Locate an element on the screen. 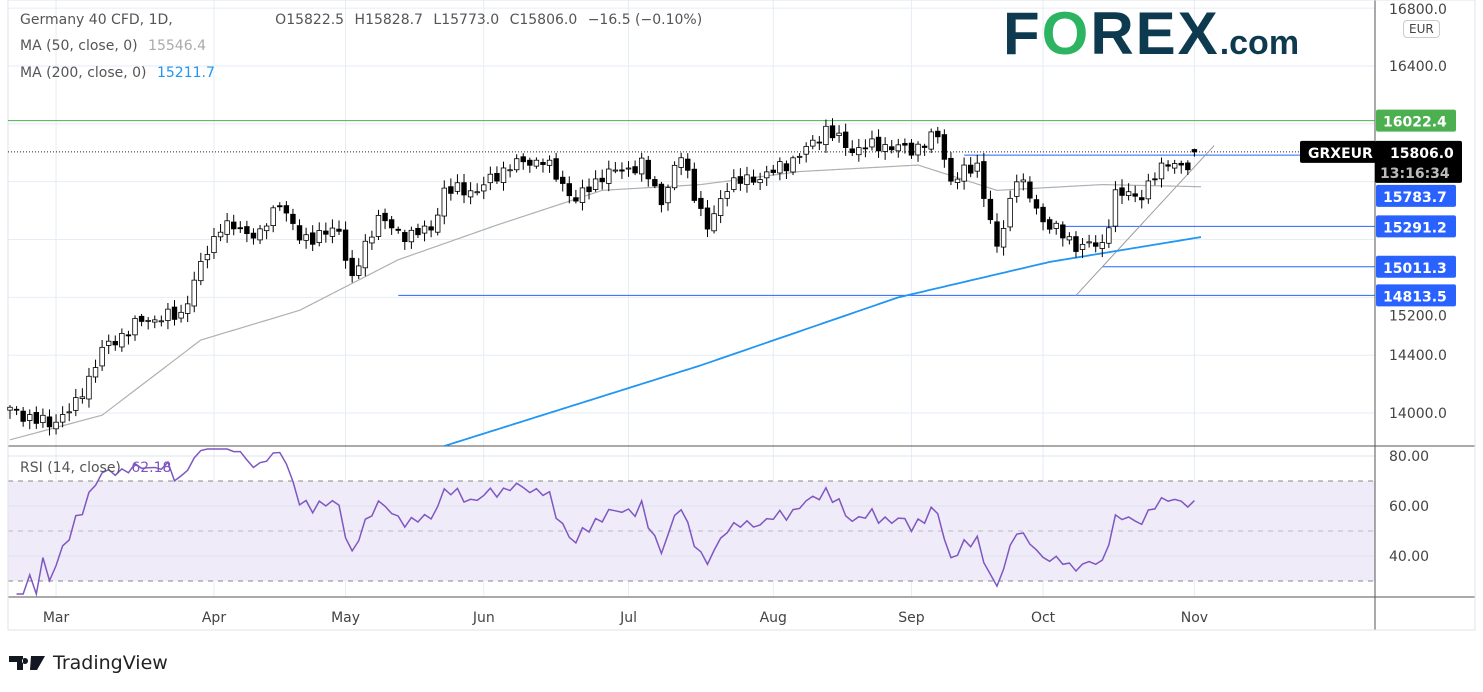  ohlc-open: O15822.5 is located at coordinates (310, 20).